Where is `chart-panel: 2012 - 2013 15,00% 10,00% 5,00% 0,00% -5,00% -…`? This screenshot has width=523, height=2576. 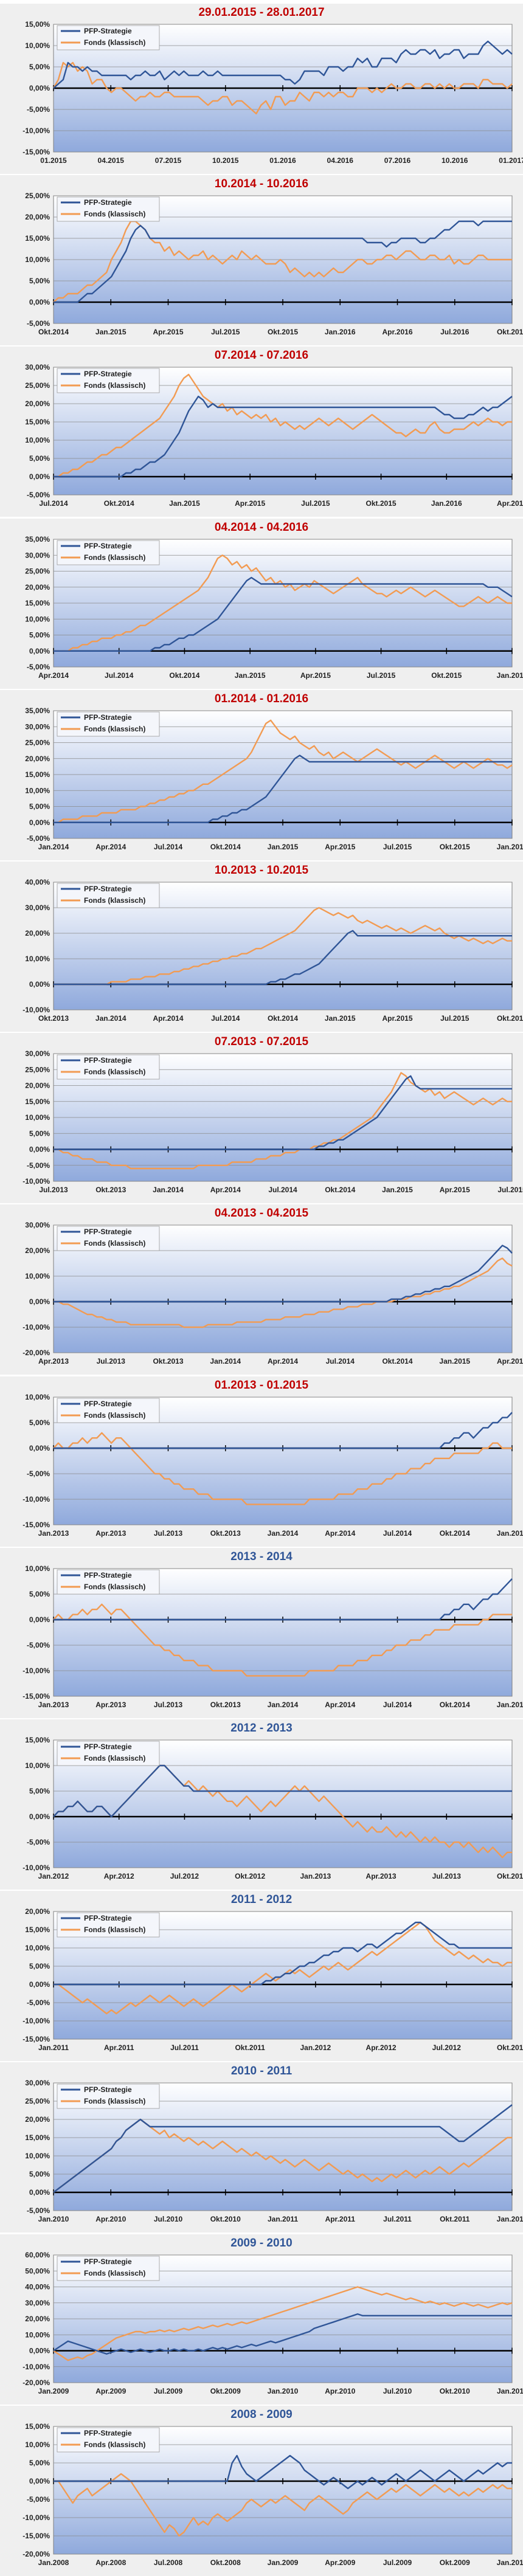 chart-panel: 2012 - 2013 15,00% 10,00% 5,00% 0,00% -5,00% -… is located at coordinates (261, 1805).